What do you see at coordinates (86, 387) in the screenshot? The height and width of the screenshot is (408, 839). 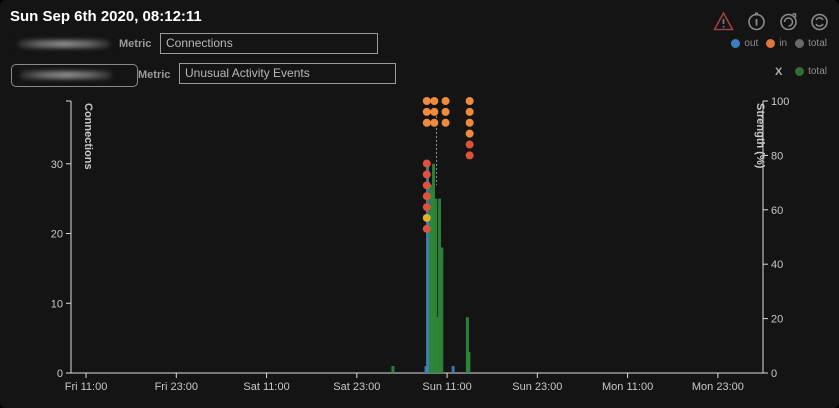 I see `x-tick-label: Fri 11:00` at bounding box center [86, 387].